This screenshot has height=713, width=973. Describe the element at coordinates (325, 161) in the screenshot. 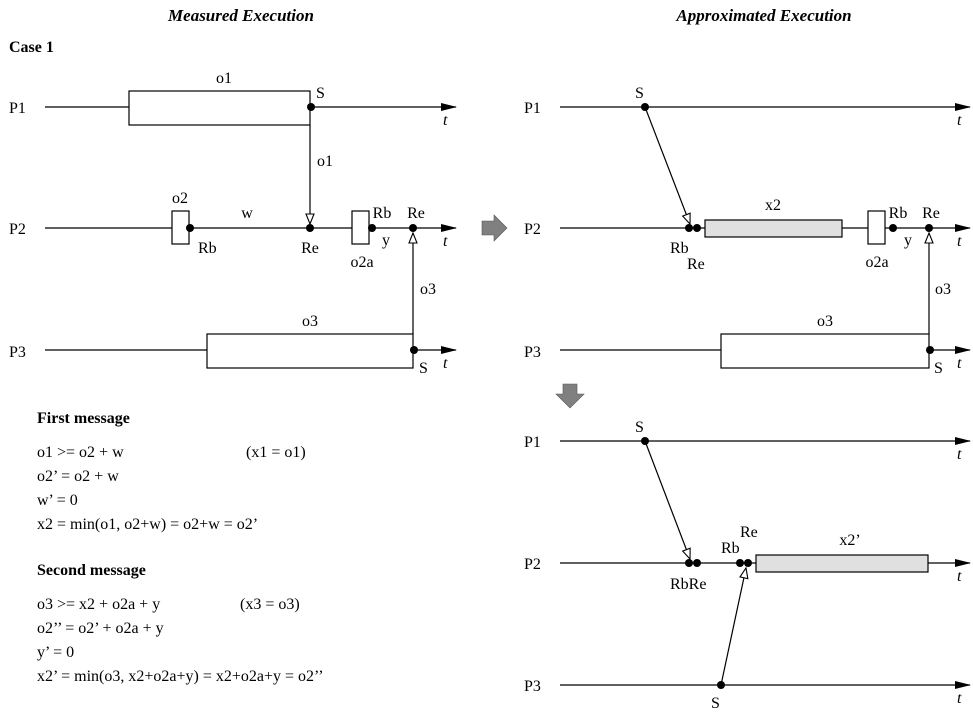

I see `message-label-o1: o1` at that location.